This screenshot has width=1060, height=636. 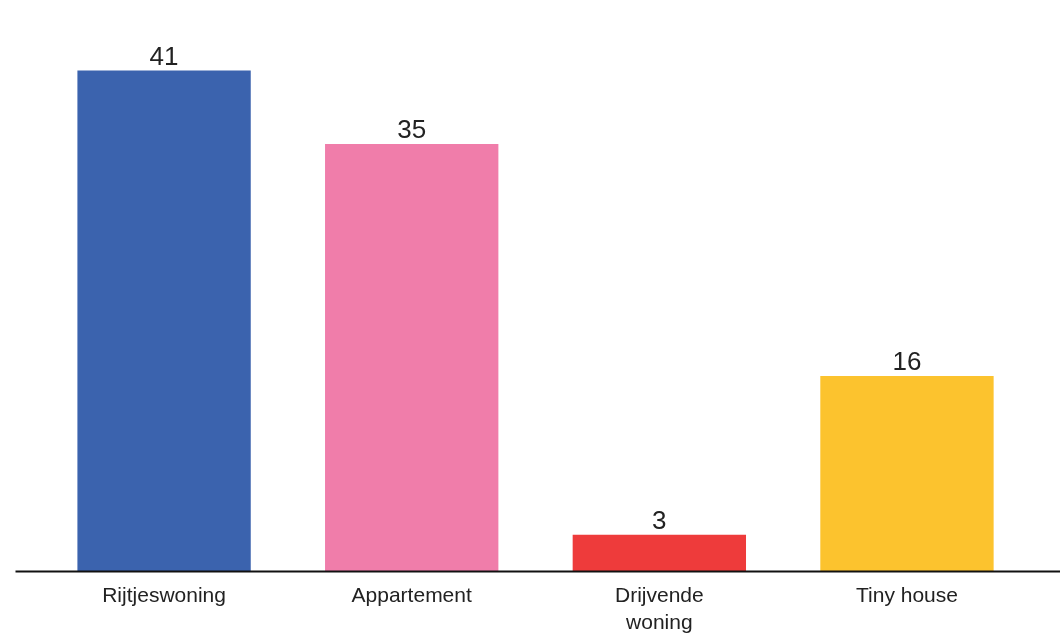 I want to click on x-tick-label: Tiny house, so click(x=907, y=594).